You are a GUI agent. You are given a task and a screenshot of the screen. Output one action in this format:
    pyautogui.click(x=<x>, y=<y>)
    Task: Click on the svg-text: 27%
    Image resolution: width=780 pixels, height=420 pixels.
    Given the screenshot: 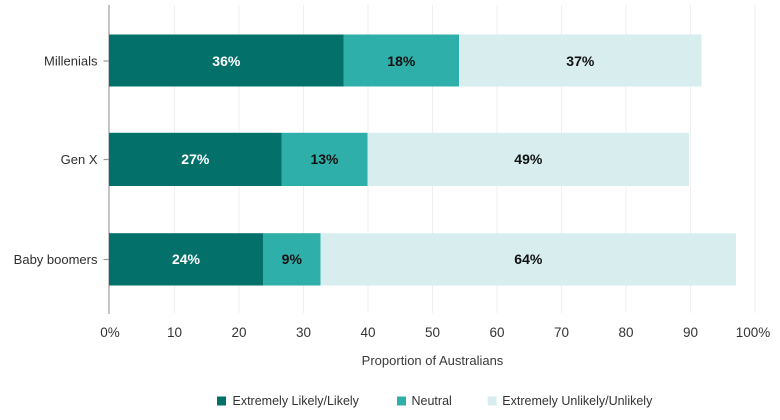 What is the action you would take?
    pyautogui.click(x=195, y=159)
    